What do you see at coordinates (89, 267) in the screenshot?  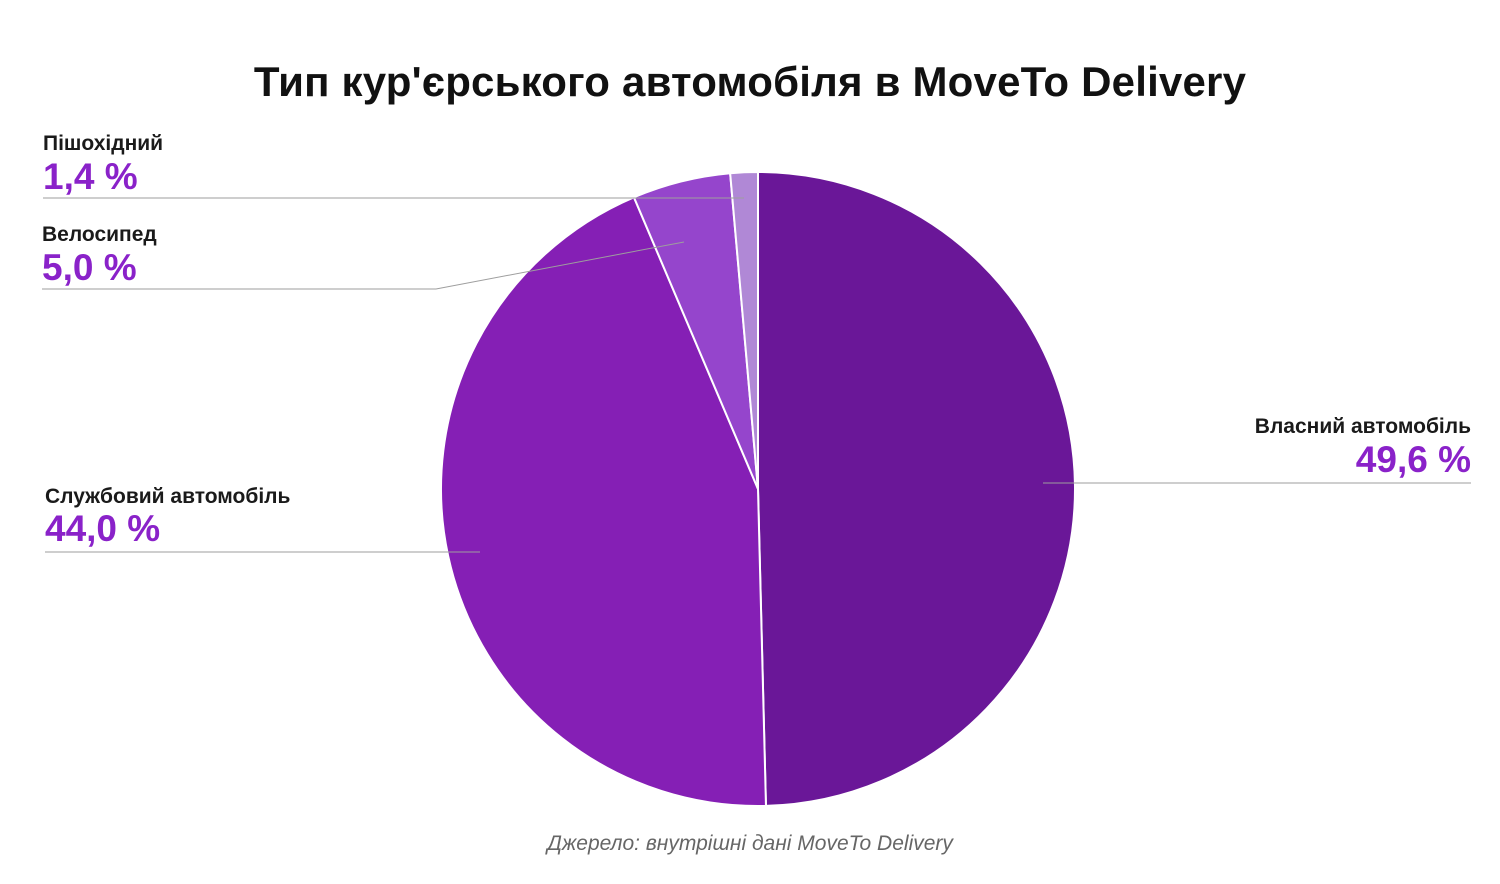 I see `slice-velosyped-value: 5,0 %` at bounding box center [89, 267].